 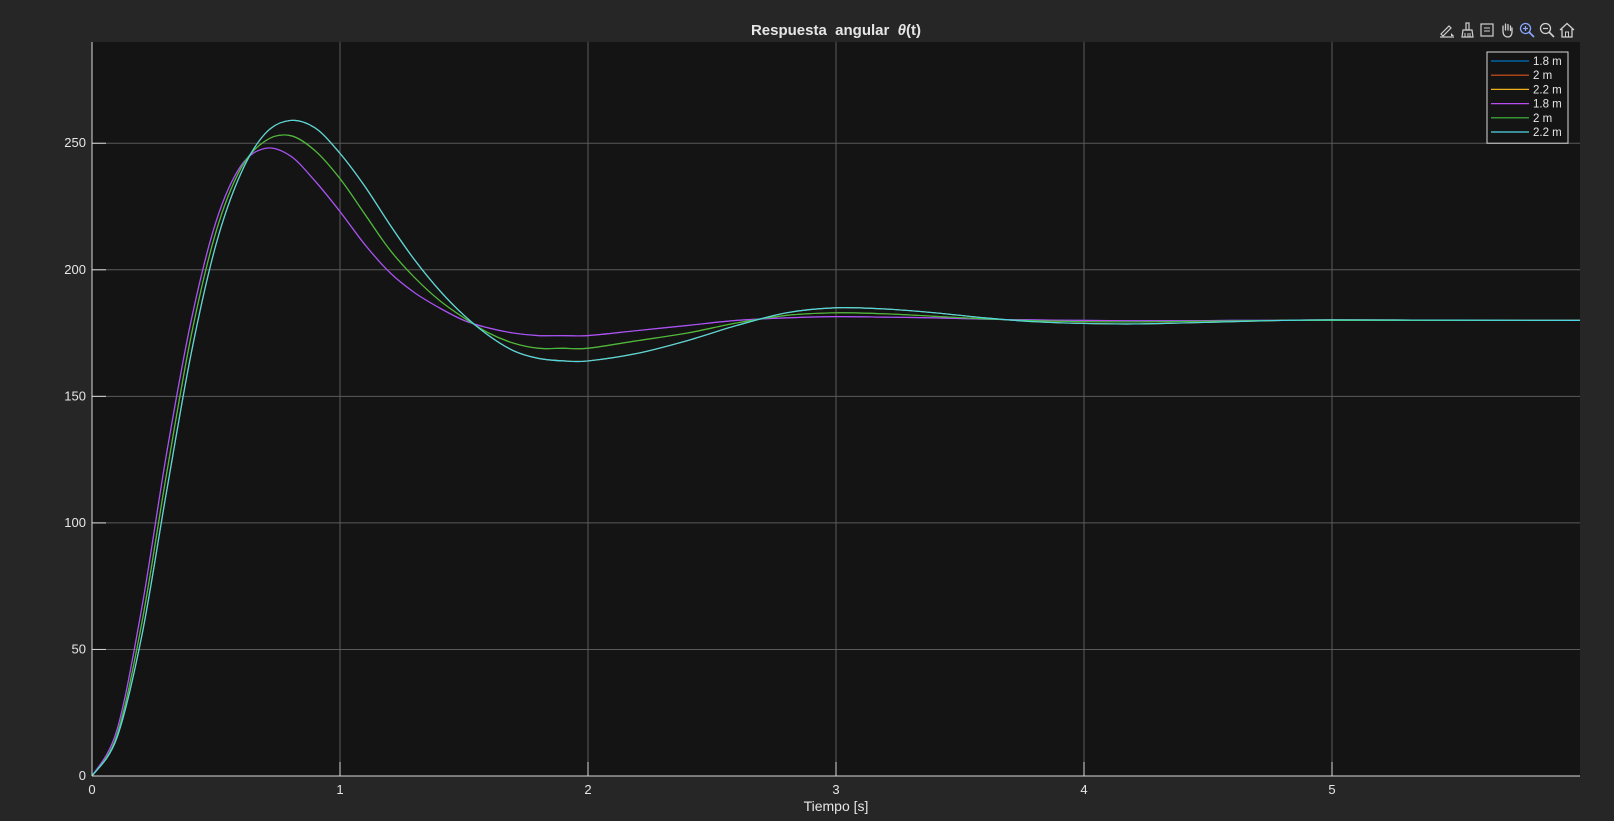 I want to click on x-tick-label: 3, so click(x=835, y=789).